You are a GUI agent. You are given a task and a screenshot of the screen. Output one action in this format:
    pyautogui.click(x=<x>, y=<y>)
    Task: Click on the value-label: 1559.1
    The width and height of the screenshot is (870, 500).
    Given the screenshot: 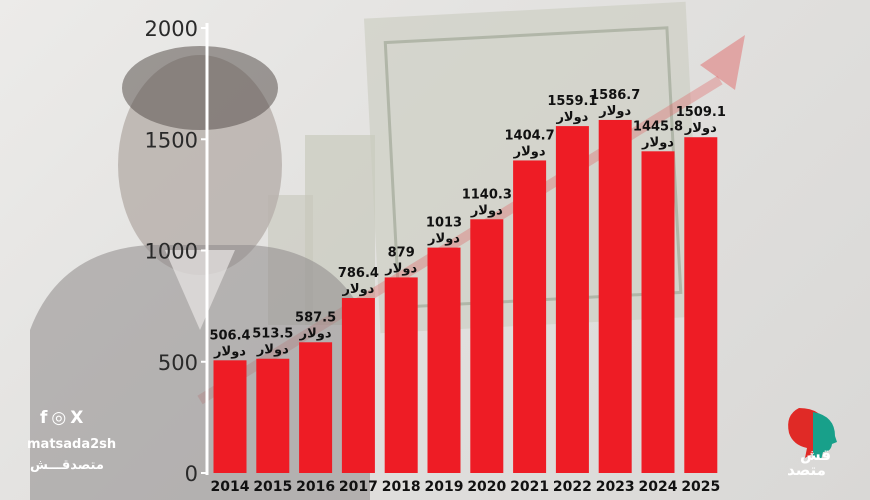 What is the action you would take?
    pyautogui.click(x=572, y=101)
    